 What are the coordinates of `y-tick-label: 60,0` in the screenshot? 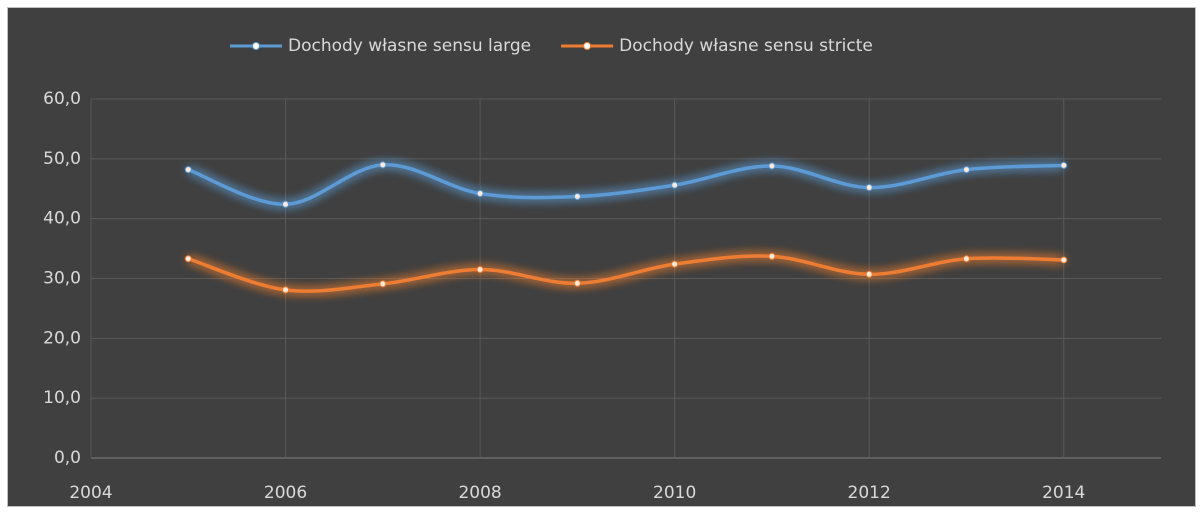 It's located at (62, 99).